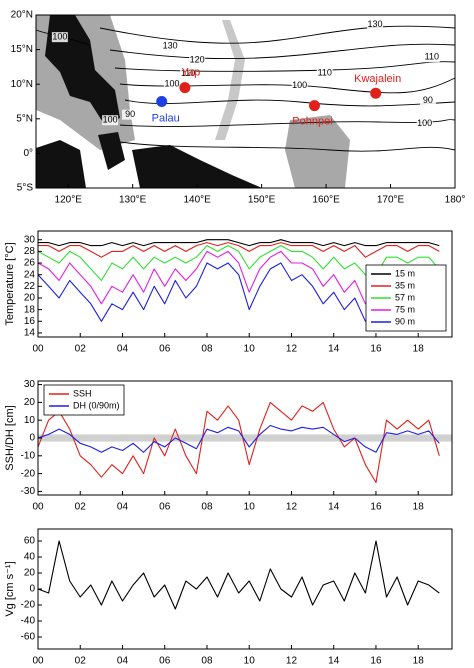 This screenshot has height=668, width=474. I want to click on y-tick-label: 5°N, so click(24, 118).